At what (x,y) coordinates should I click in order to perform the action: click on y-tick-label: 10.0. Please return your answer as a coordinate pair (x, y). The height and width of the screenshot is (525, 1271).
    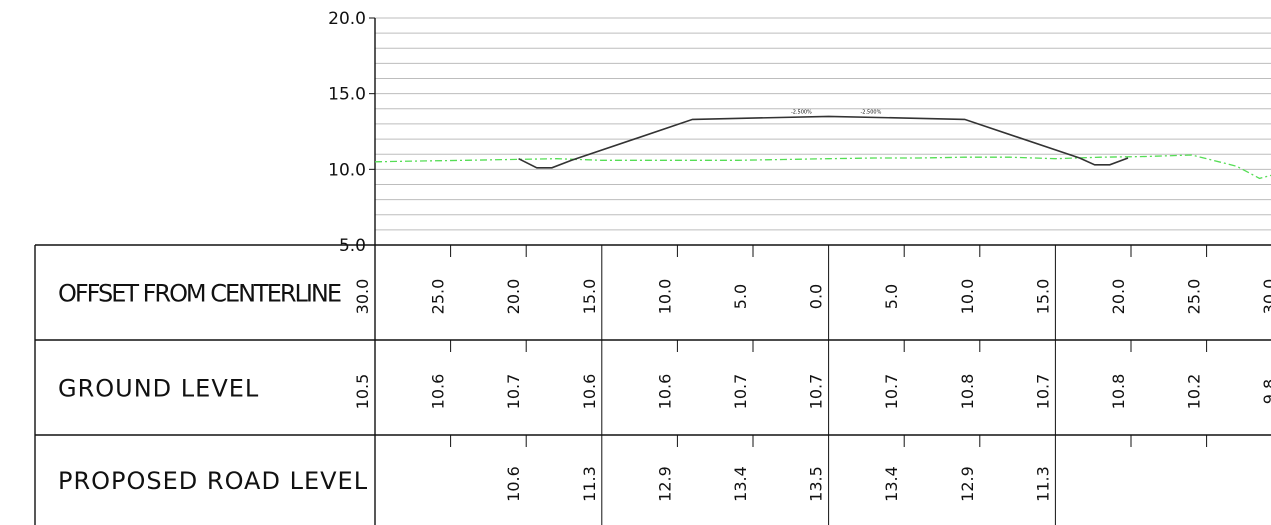
    Looking at the image, I should click on (347, 170).